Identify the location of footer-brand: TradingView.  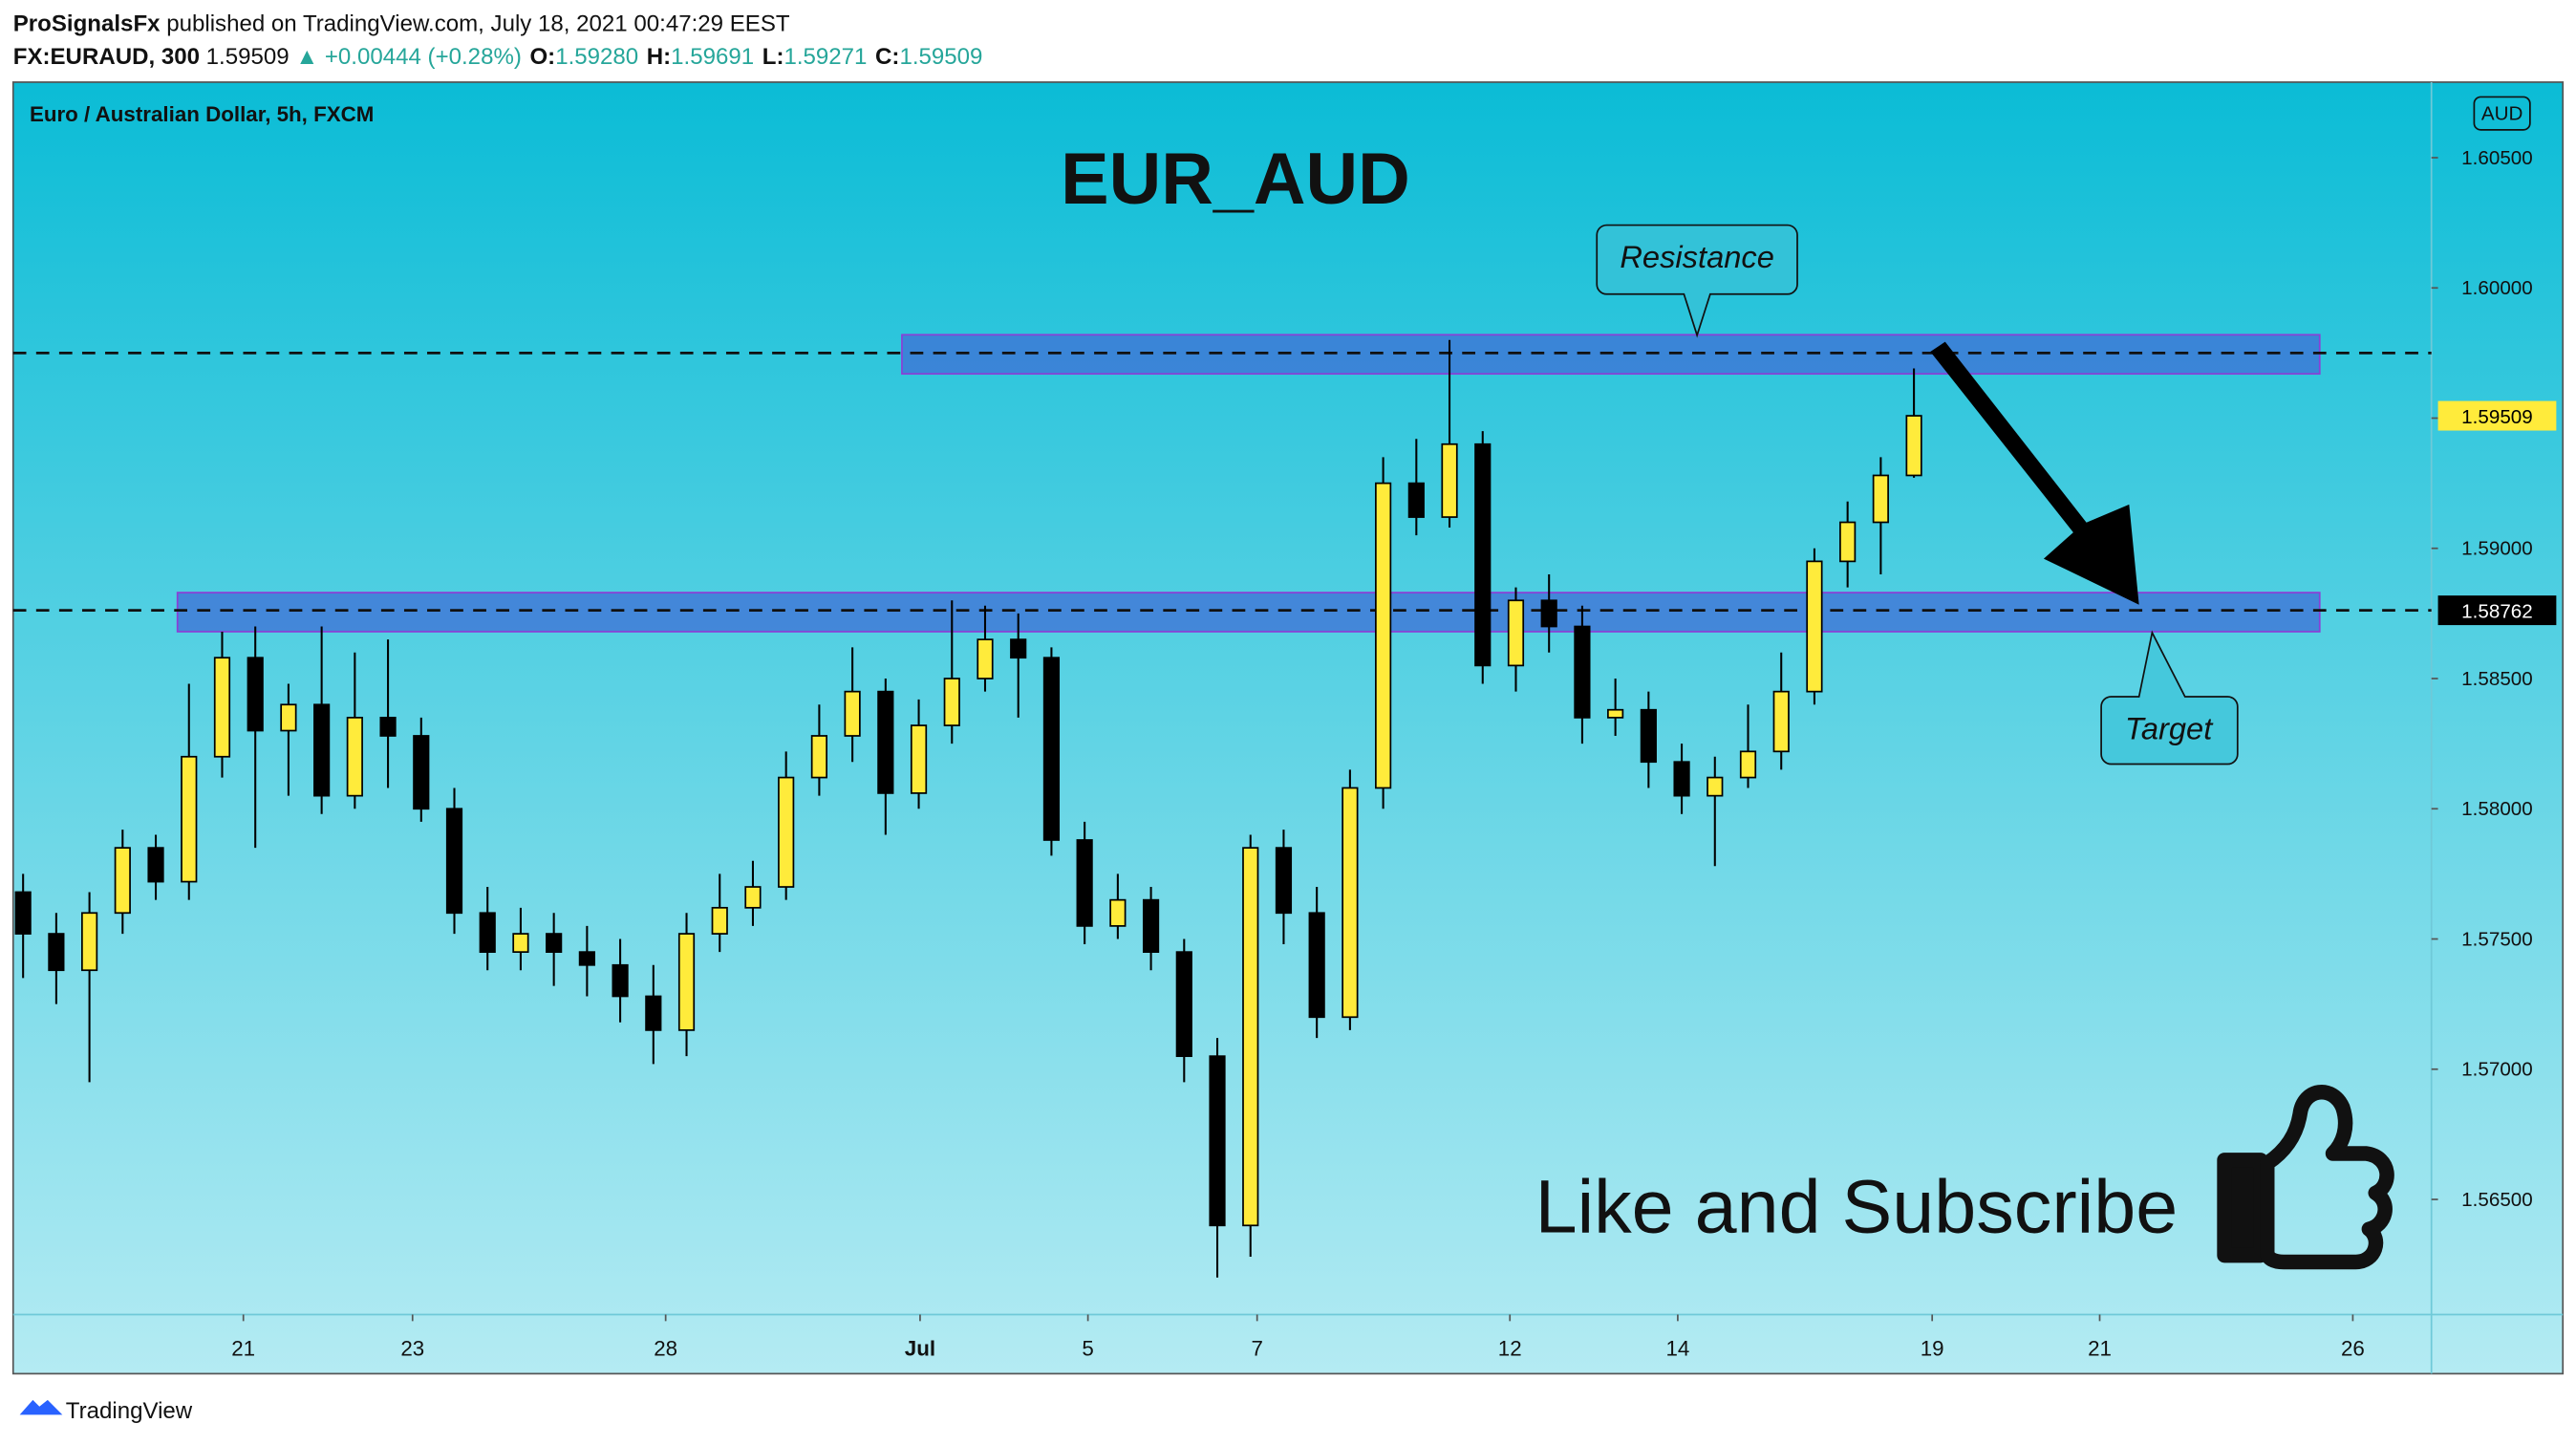
(129, 1411).